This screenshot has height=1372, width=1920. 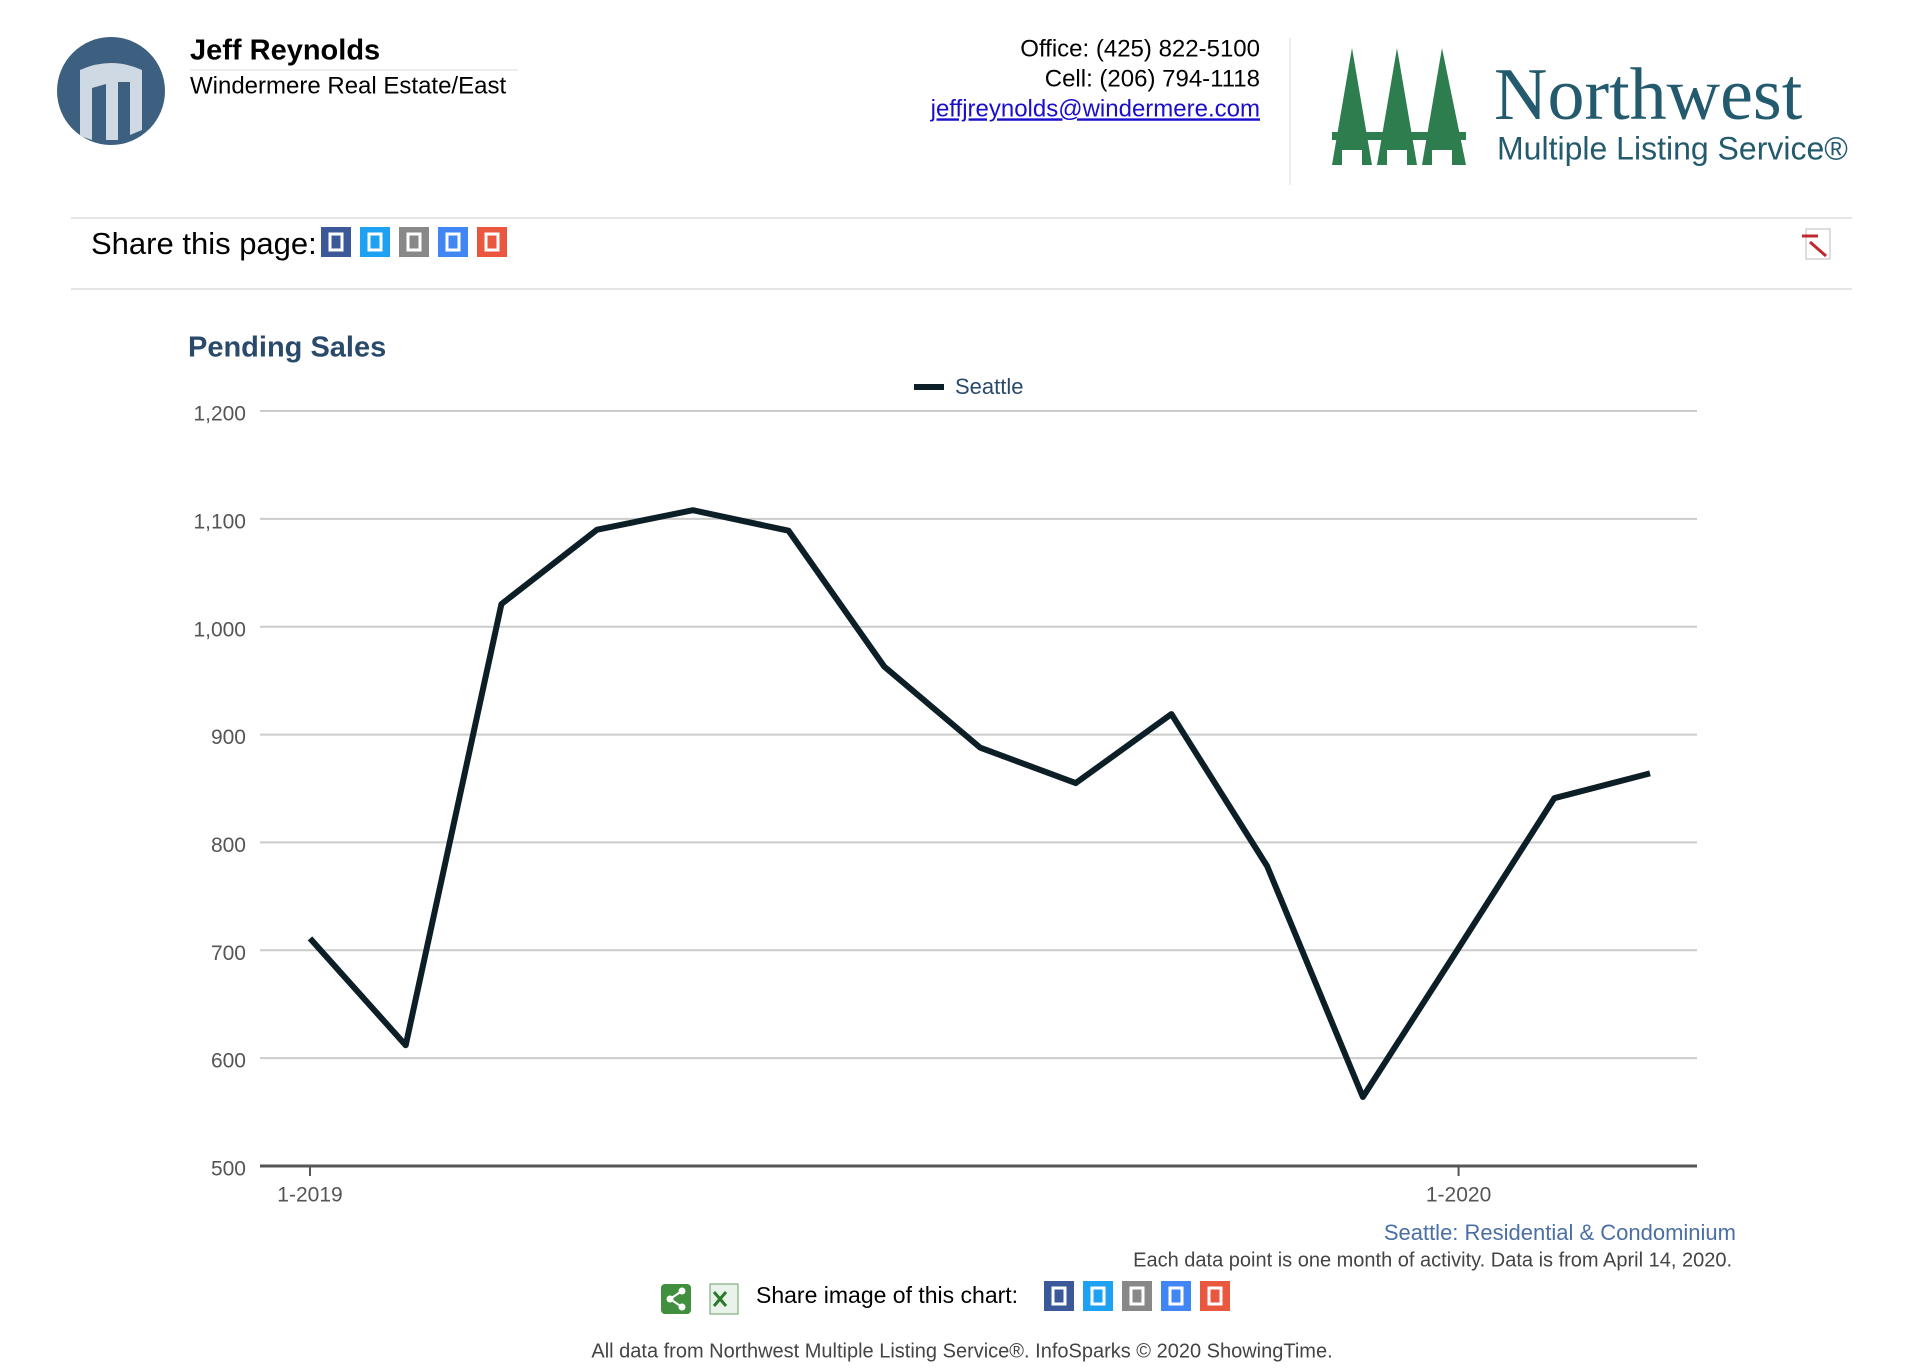 I want to click on chart-title: Pending Sales, so click(x=287, y=348).